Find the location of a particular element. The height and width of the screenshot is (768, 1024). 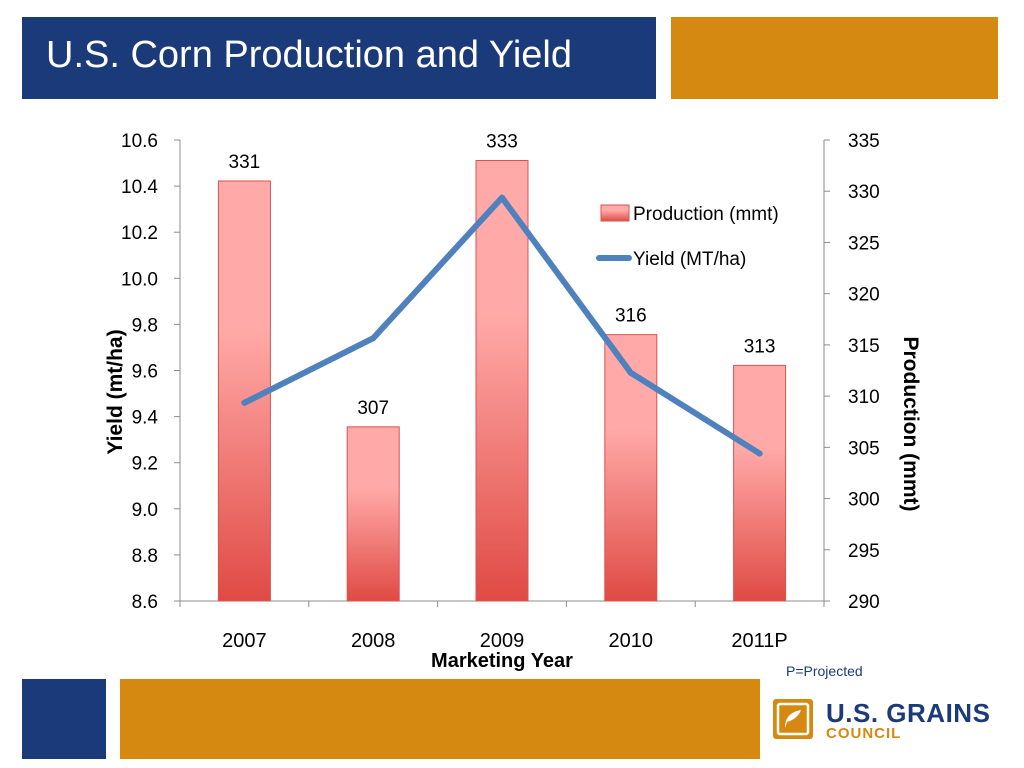

legend-production-label: Production (mmt) is located at coordinates (706, 214).